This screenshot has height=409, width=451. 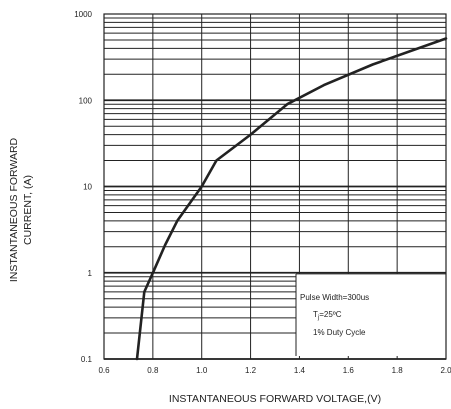 I want to click on x-tick-label: 0.6, so click(x=104, y=370).